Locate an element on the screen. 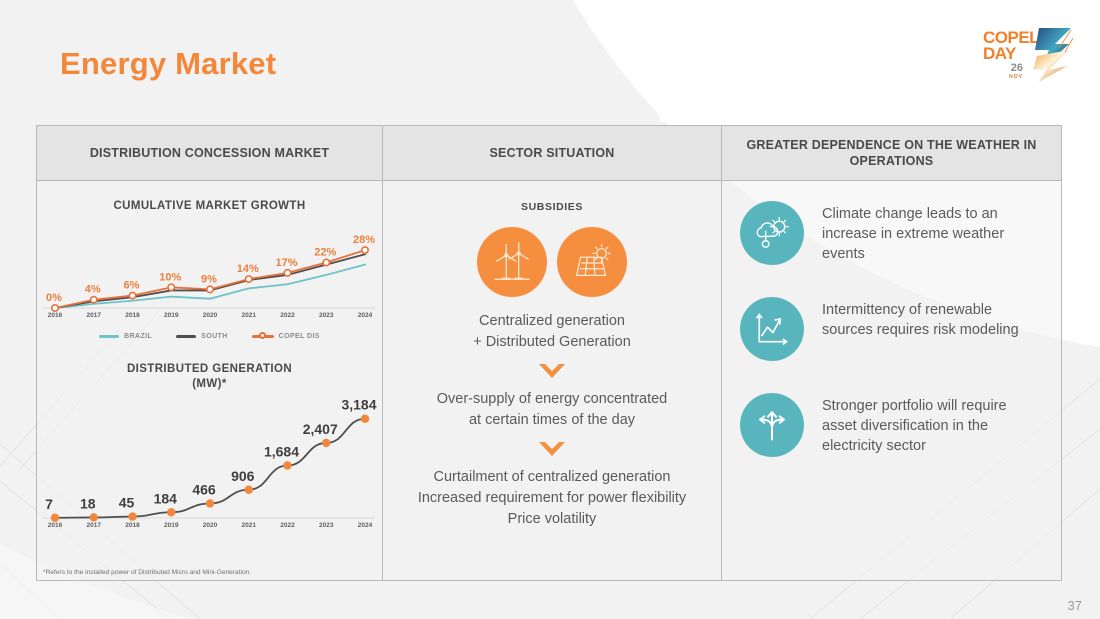 This screenshot has height=619, width=1100. svg-text: 3,184 is located at coordinates (358, 405).